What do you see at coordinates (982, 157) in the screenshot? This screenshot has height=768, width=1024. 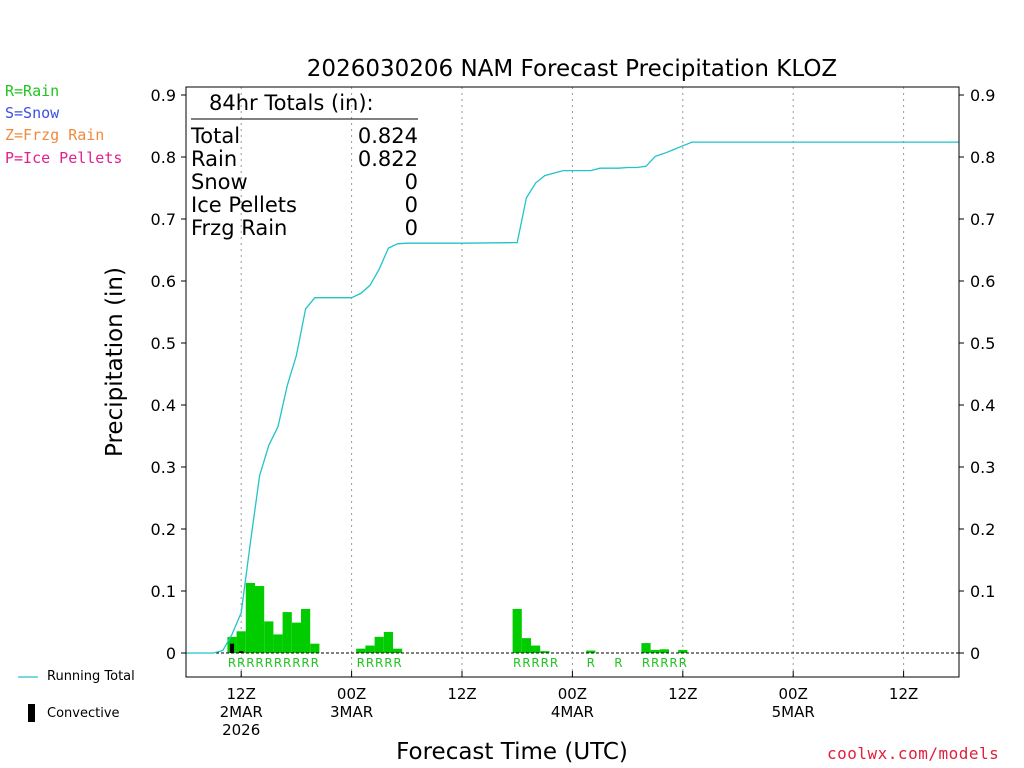 I see `y-tick-label-right: 0.8` at bounding box center [982, 157].